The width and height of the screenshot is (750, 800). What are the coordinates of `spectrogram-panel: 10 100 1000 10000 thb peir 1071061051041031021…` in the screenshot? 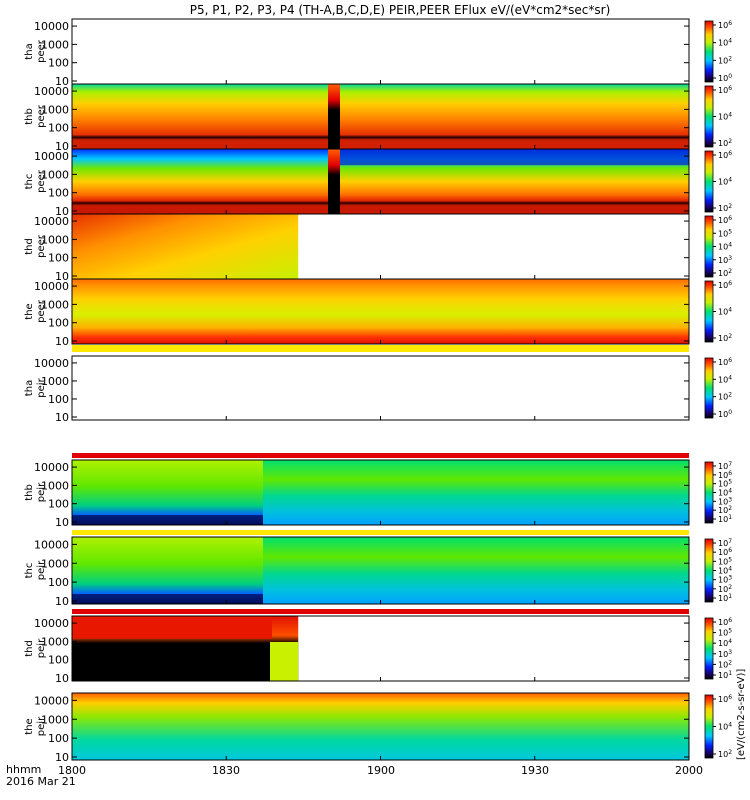 It's located at (378, 491).